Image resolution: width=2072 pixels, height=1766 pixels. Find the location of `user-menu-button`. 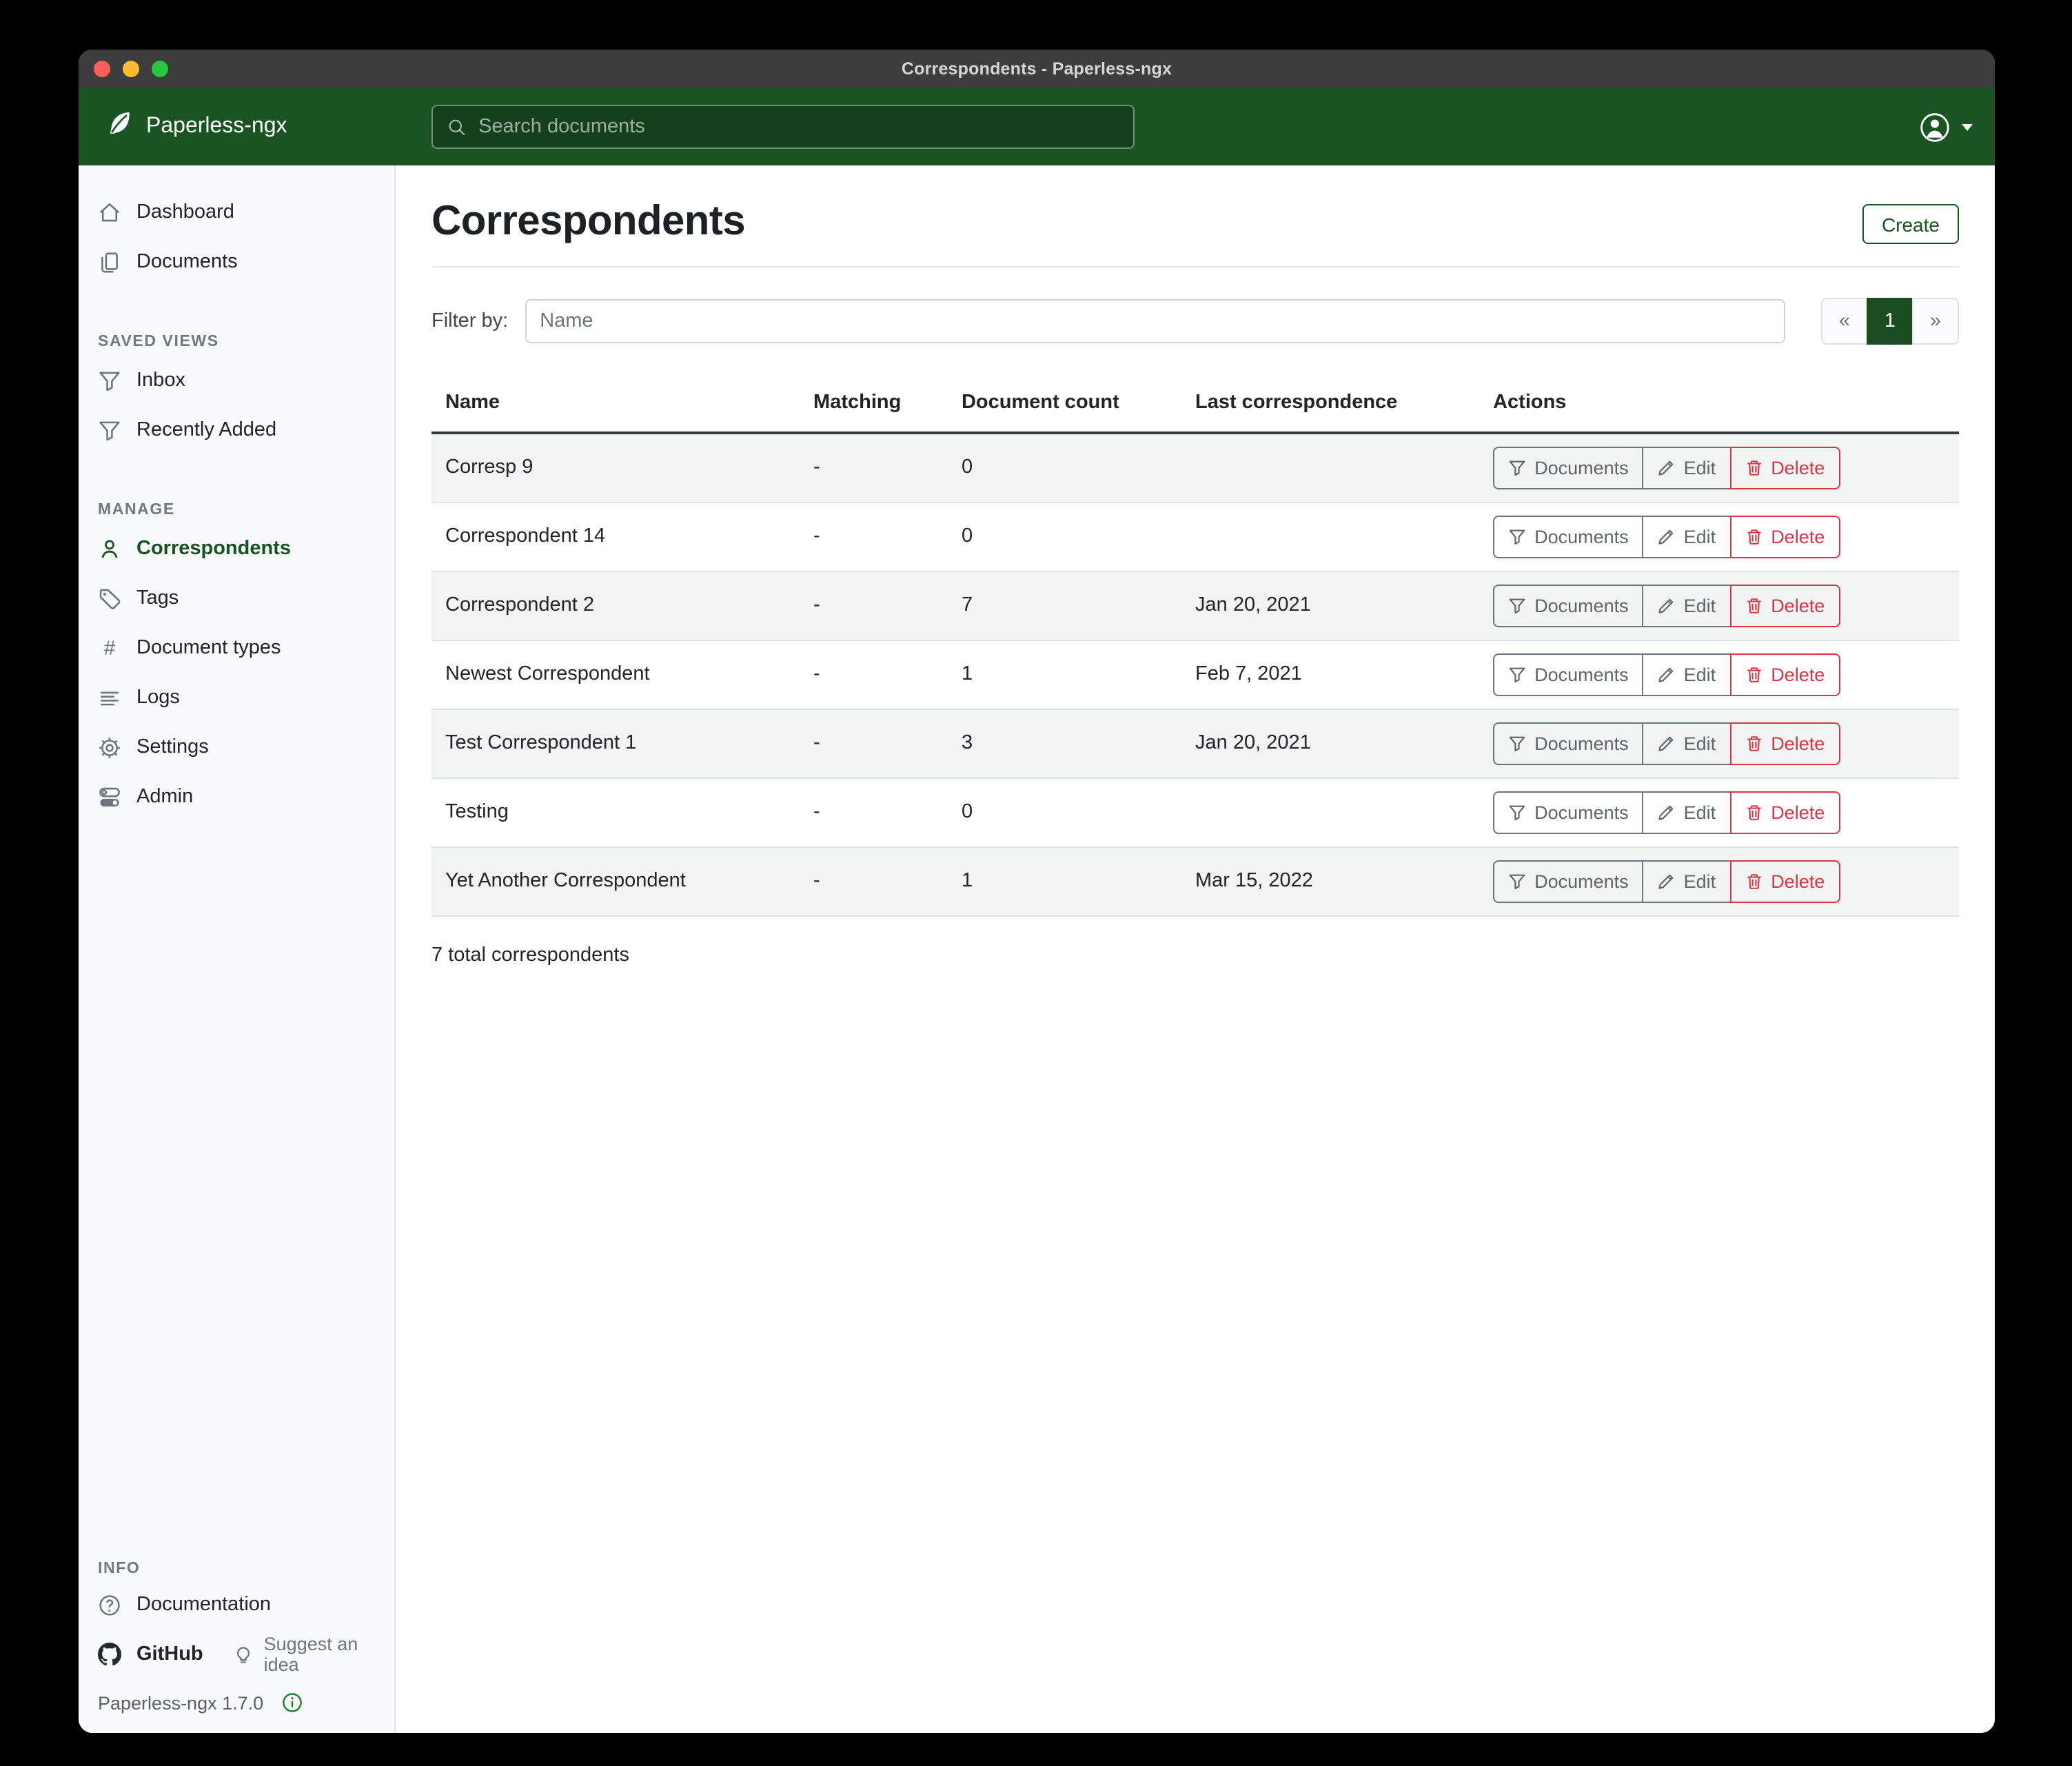

user-menu-button is located at coordinates (1946, 126).